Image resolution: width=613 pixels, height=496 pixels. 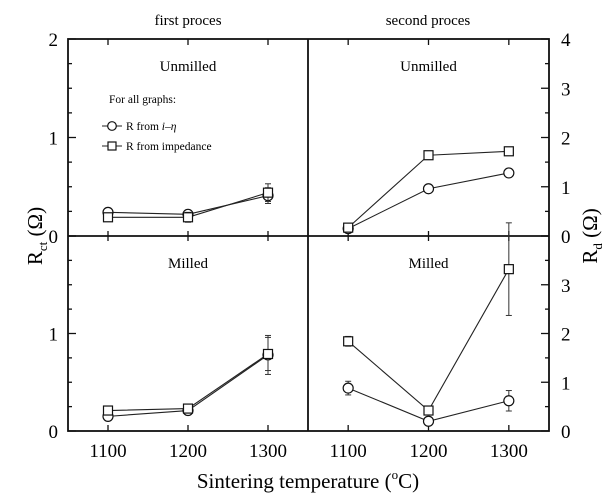 I want to click on y-tick-label-left: 2, so click(x=54, y=40).